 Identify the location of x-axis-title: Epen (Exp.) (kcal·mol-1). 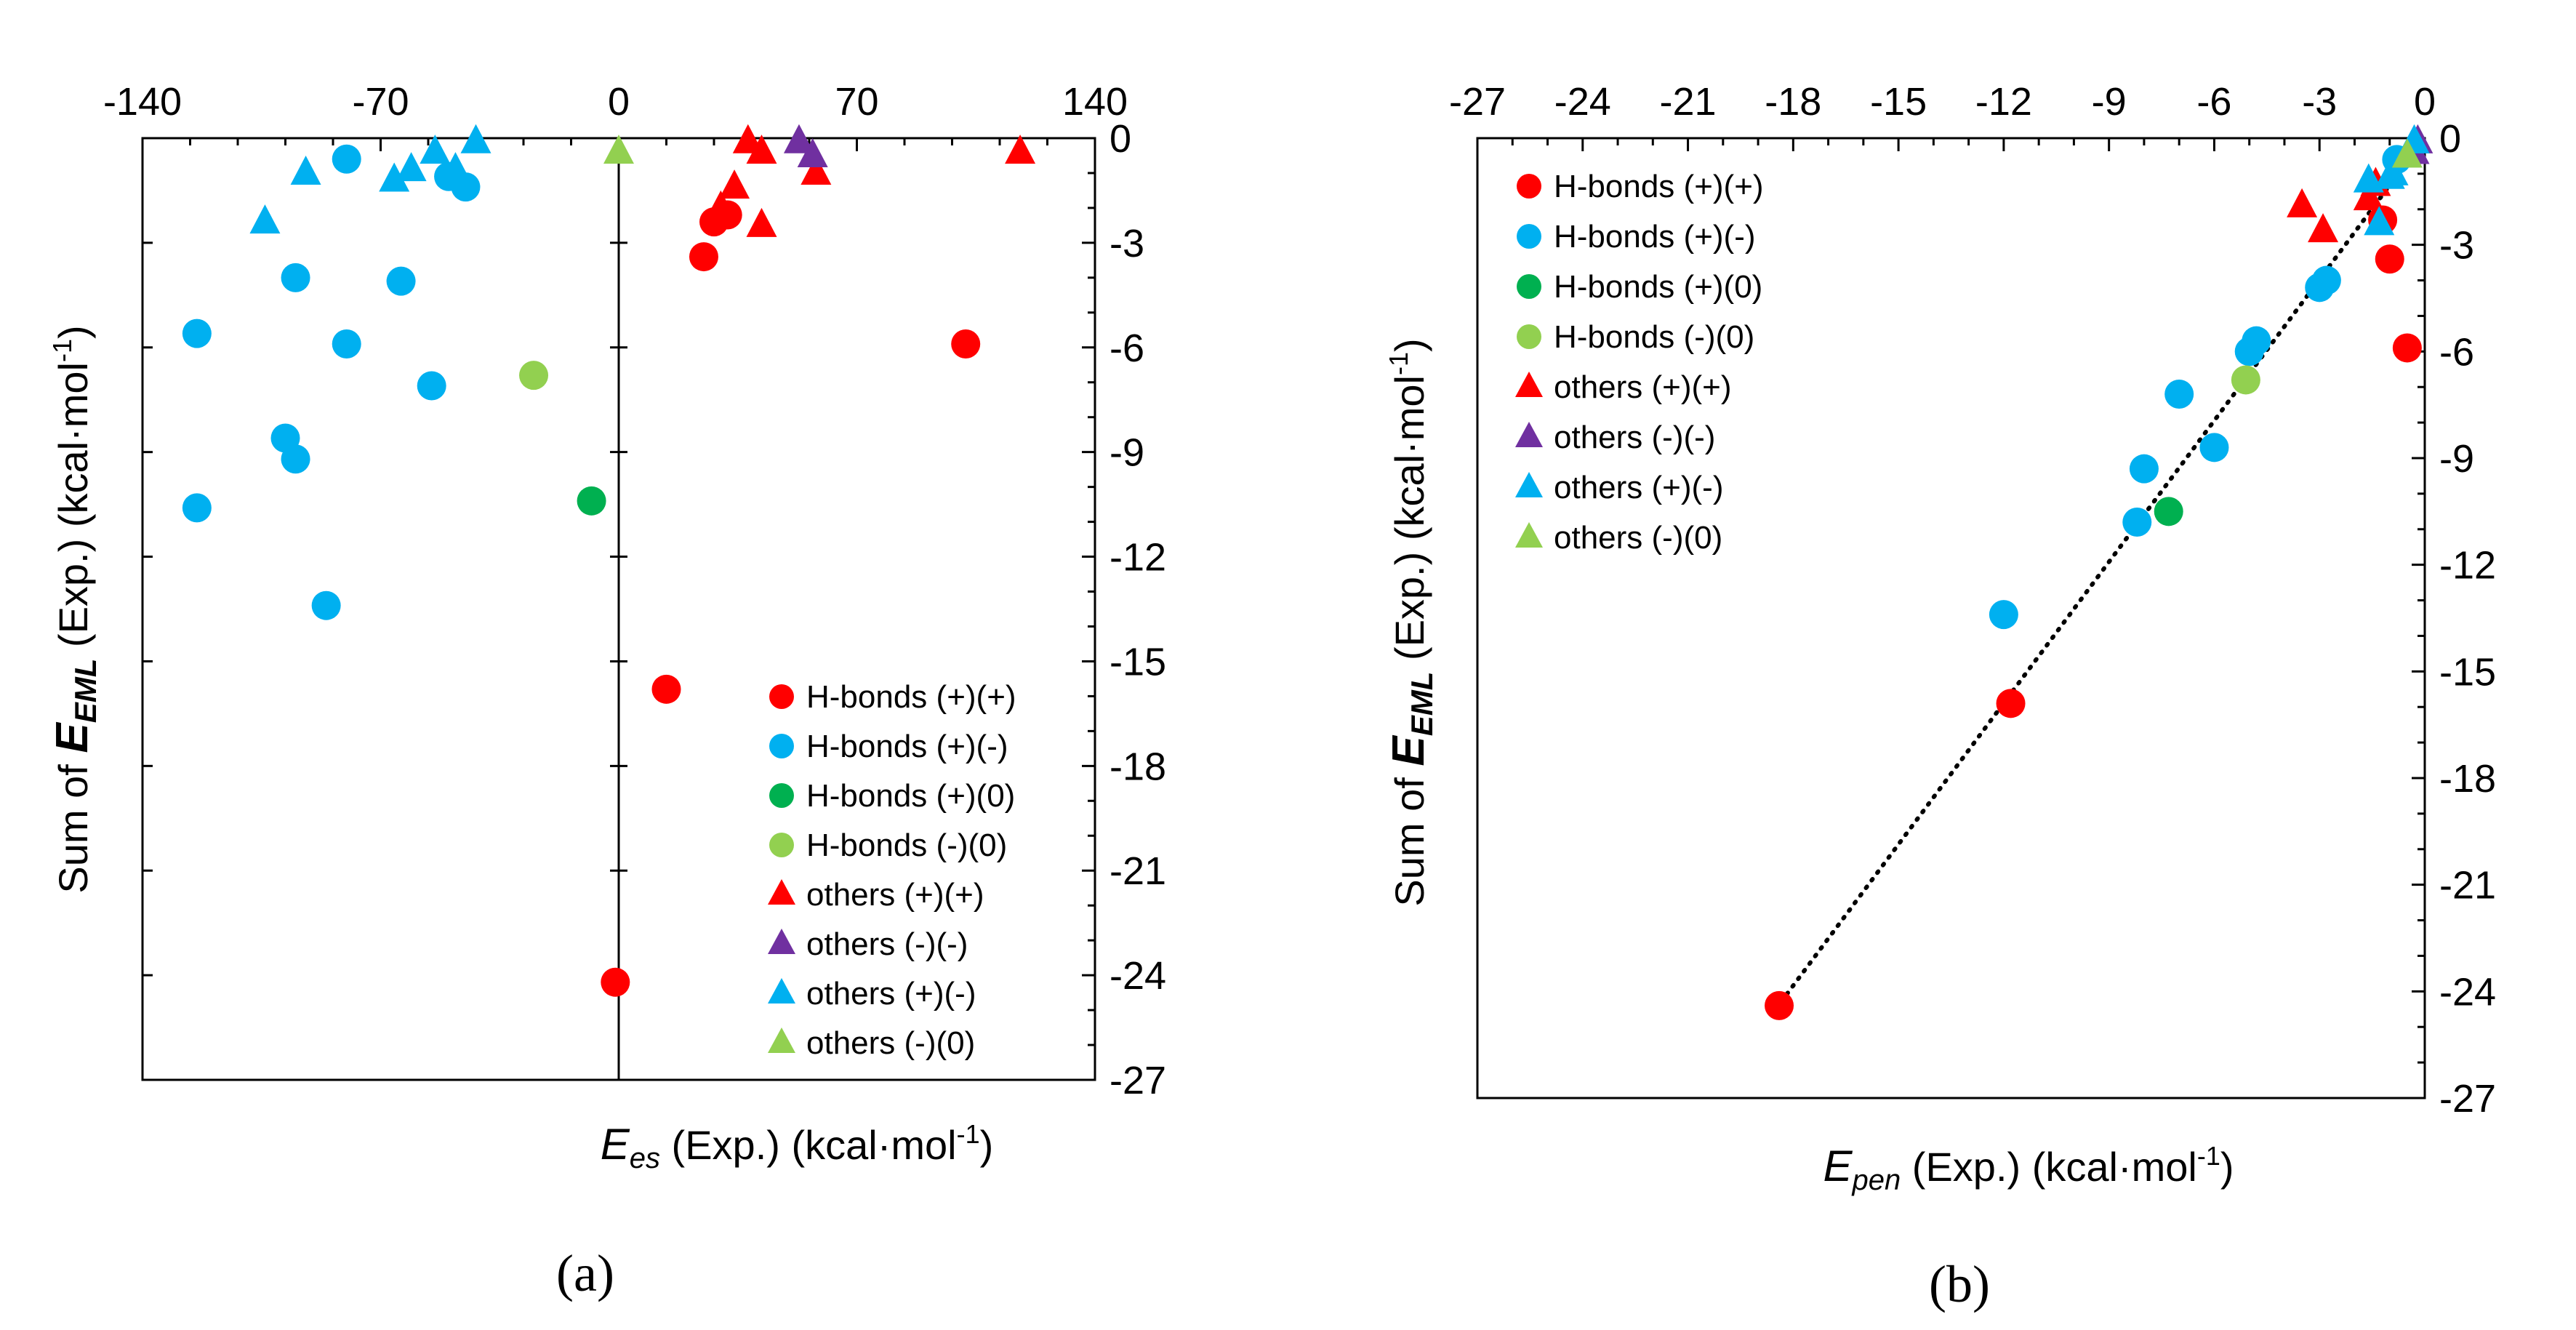
(2028, 1168).